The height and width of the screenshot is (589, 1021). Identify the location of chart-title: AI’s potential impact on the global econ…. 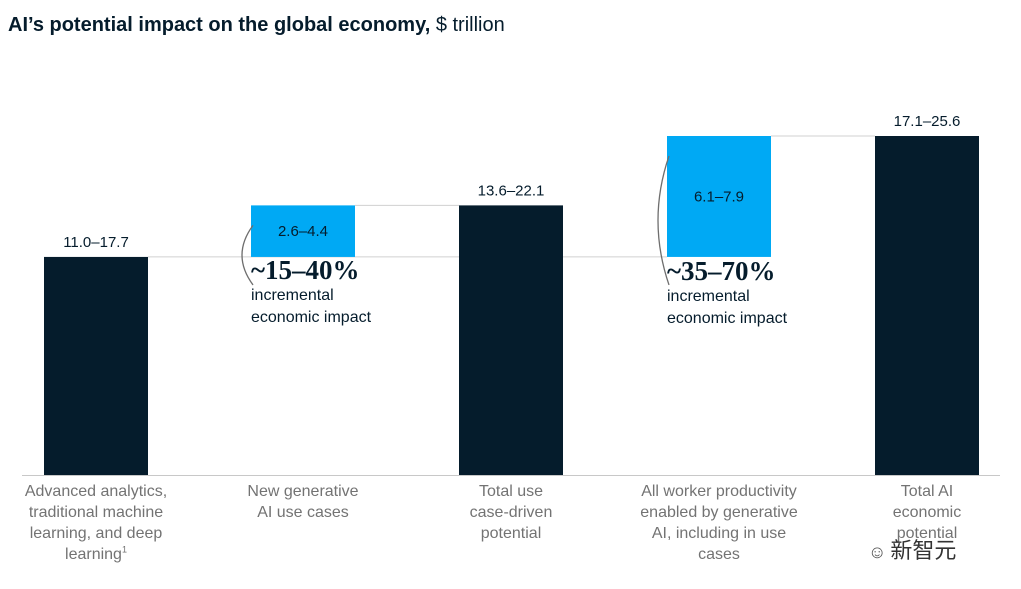
(256, 25).